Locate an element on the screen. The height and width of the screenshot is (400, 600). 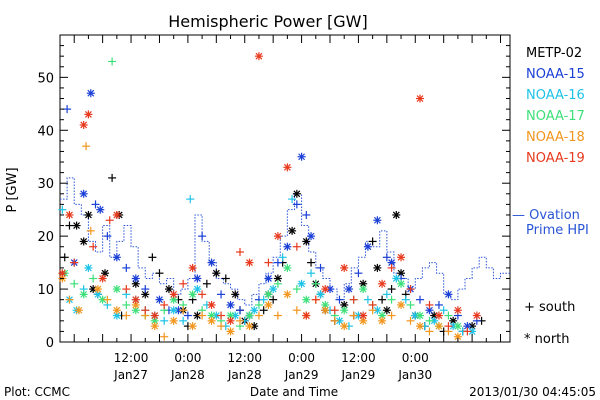
legend-south-symbol: + south is located at coordinates (549, 307).